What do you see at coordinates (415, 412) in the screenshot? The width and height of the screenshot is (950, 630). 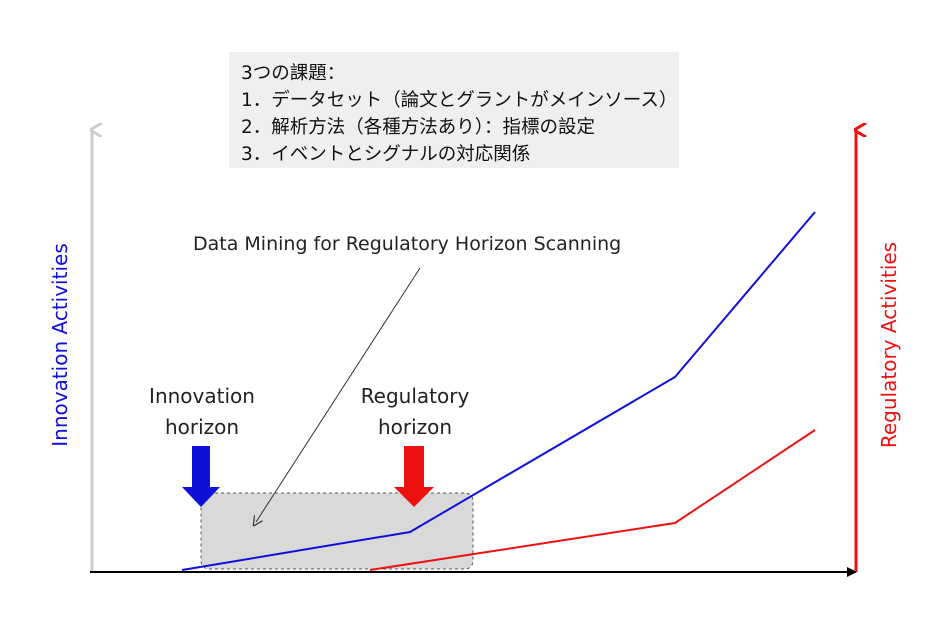 I see `regulatory-horizon-label: Regulatory horizon` at bounding box center [415, 412].